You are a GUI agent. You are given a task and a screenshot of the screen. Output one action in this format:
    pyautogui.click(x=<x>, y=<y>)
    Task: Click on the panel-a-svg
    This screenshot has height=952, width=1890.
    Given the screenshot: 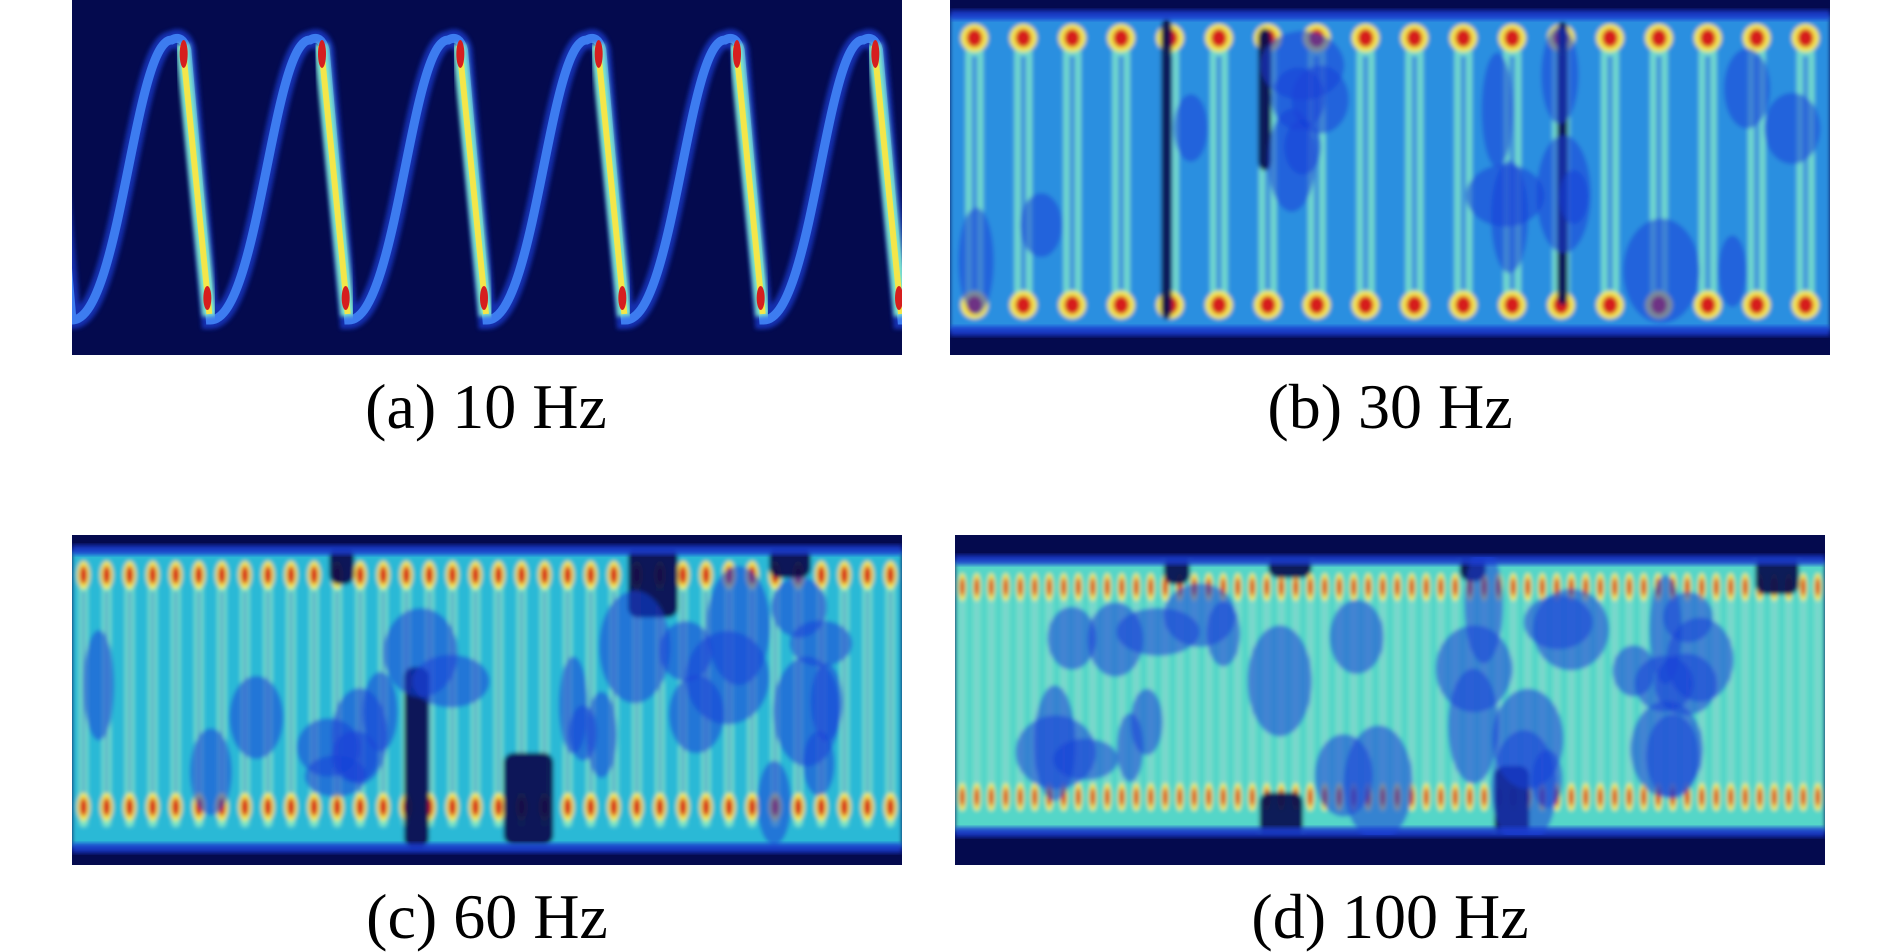 What is the action you would take?
    pyautogui.click(x=487, y=179)
    